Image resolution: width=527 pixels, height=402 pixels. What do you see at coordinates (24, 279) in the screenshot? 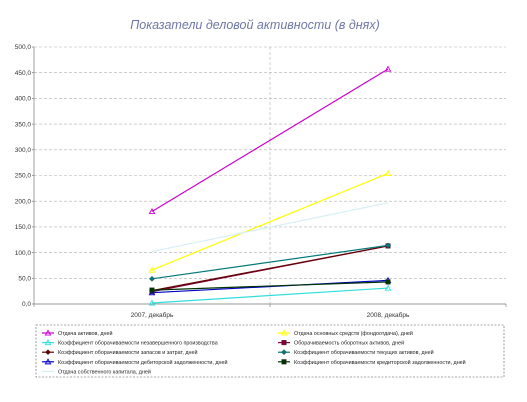
I see `y-tick-label: 50,0` at bounding box center [24, 279].